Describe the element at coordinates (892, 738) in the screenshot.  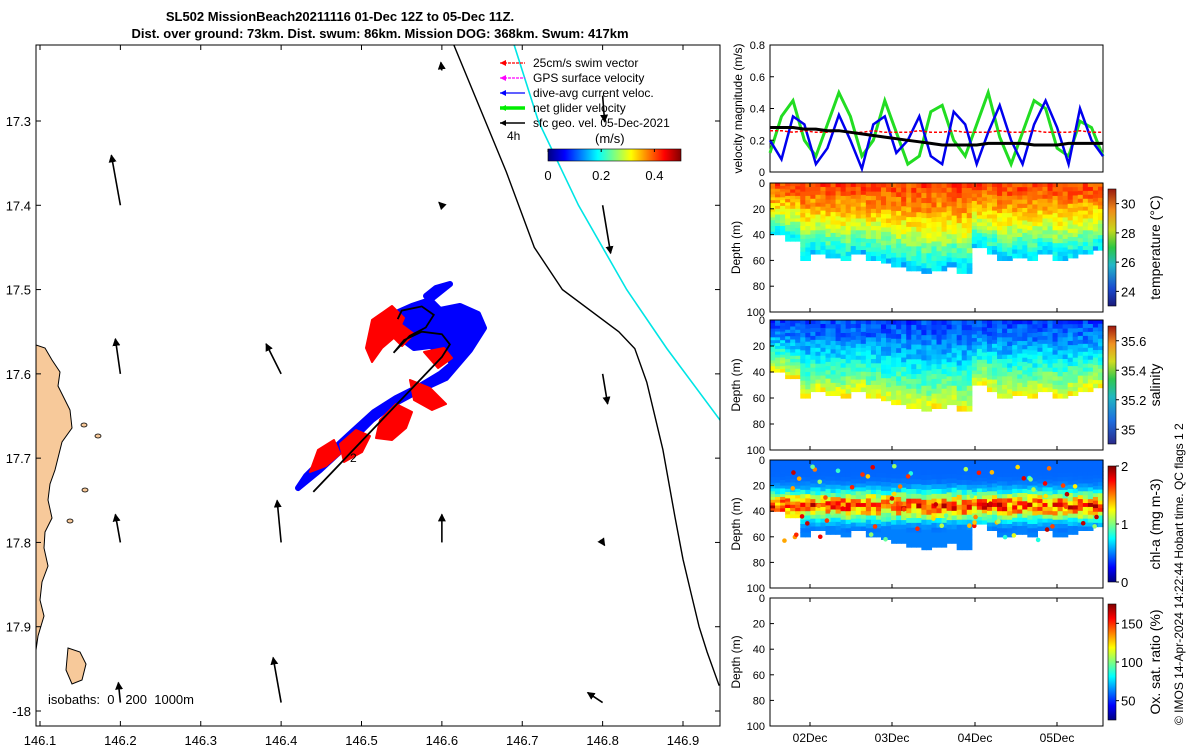
I see `date-tick-label: 03Dec` at that location.